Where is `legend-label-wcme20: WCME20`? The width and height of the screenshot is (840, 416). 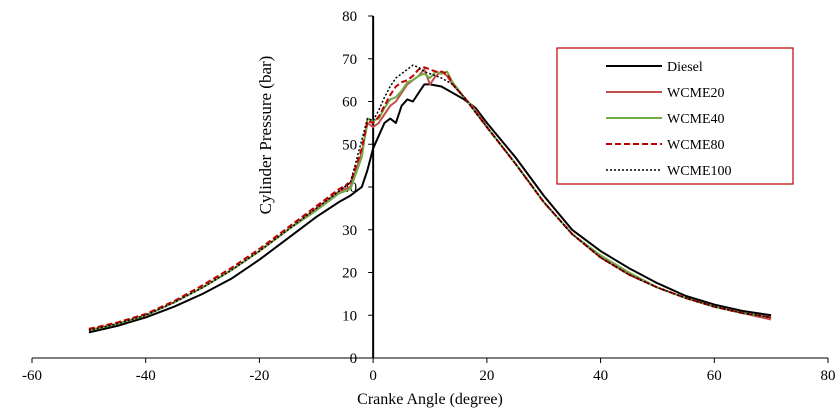
legend-label-wcme20: WCME20 is located at coordinates (696, 93).